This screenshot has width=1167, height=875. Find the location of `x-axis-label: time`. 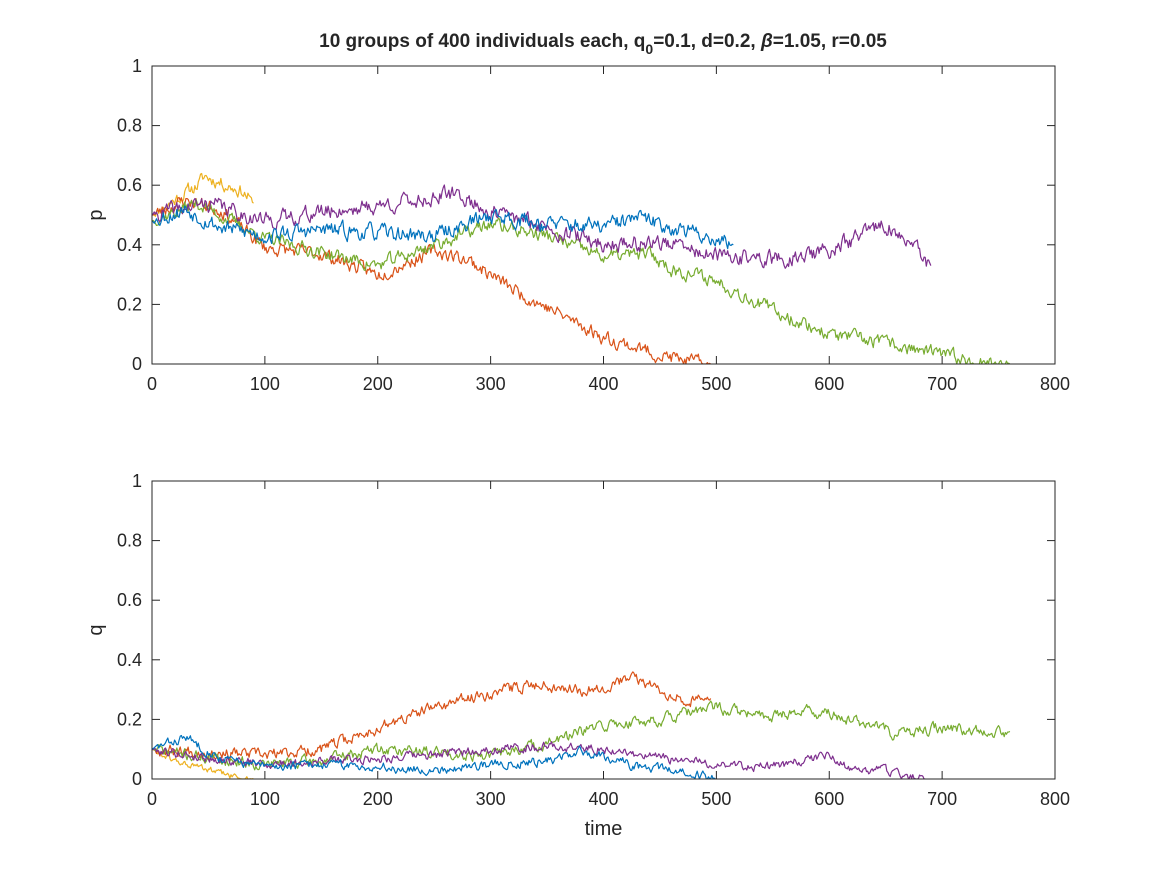

x-axis-label: time is located at coordinates (604, 829).